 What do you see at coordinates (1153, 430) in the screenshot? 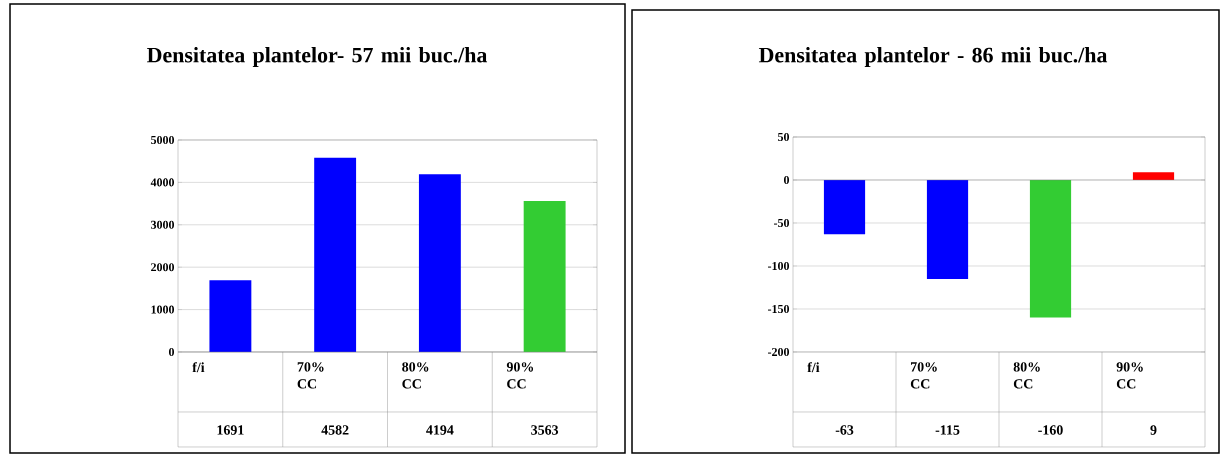
I see `data-label: 9` at bounding box center [1153, 430].